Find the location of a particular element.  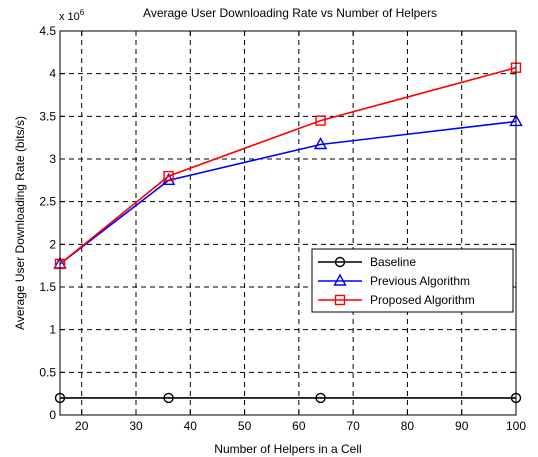

legend-item-proposed-algorithm: Proposed Algorithm is located at coordinates (396, 300).